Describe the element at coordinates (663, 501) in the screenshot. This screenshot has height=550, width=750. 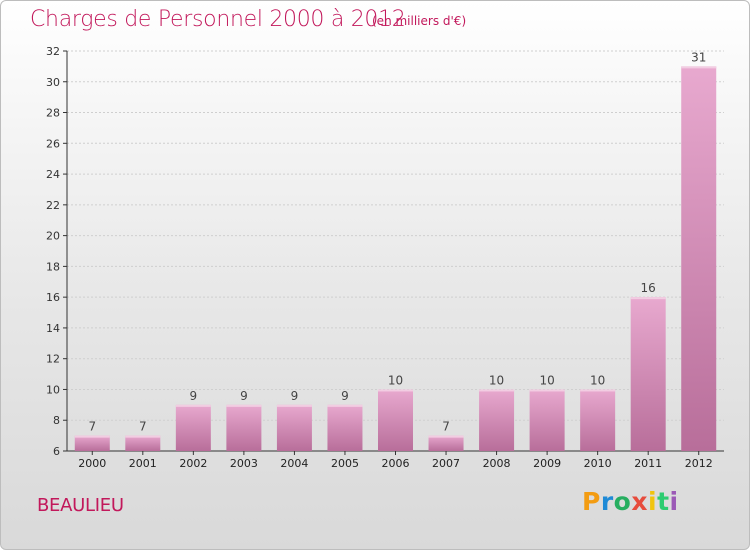
I see `logo-letter: t` at that location.